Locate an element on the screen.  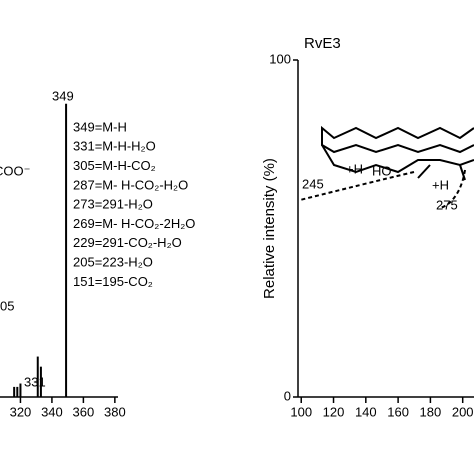
x-tick-label: 200 is located at coordinates (463, 411).